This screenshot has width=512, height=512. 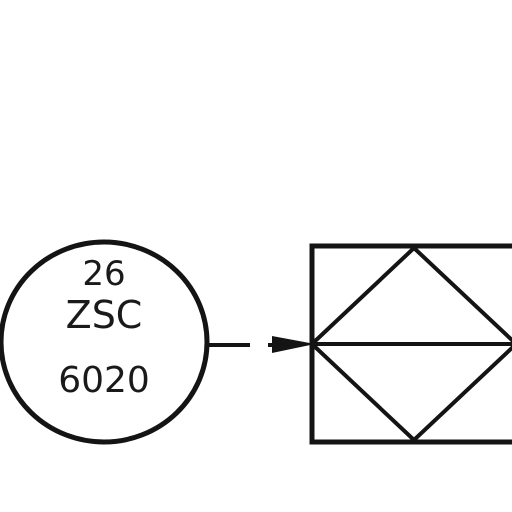 I want to click on bubble-tag-number: 26, so click(x=103, y=274).